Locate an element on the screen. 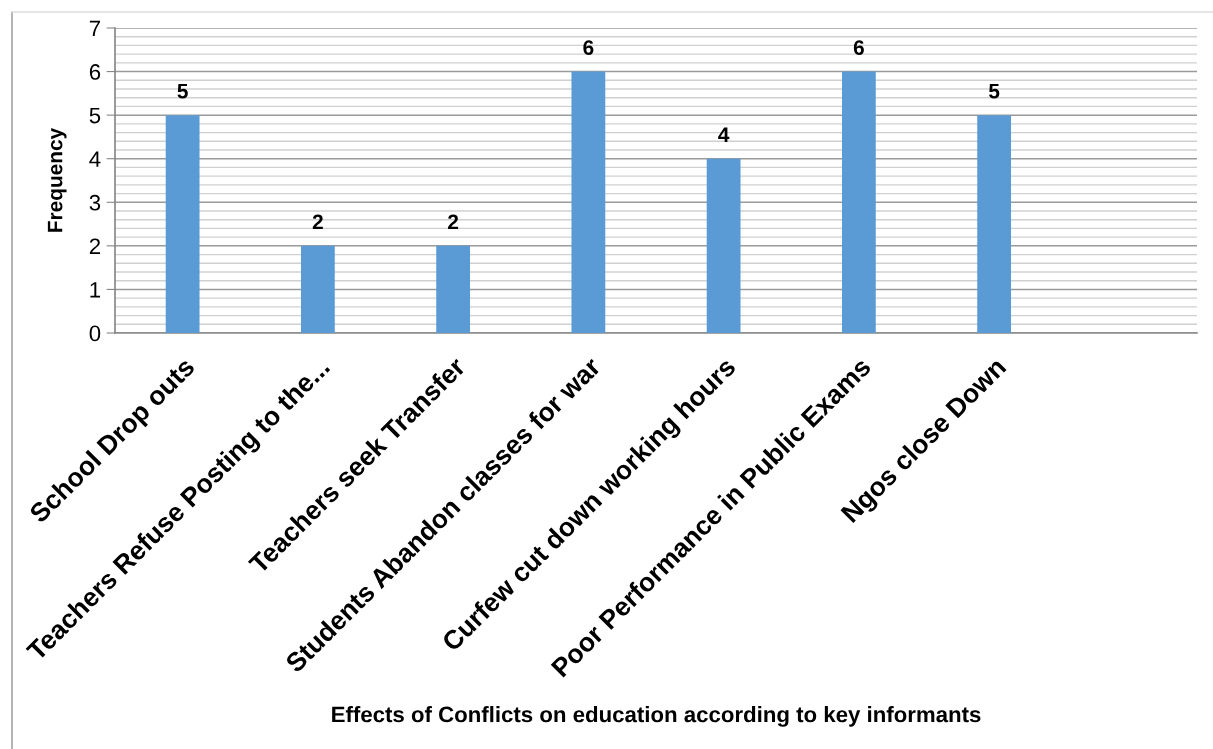 This screenshot has height=749, width=1213. y-tick-label: 4 is located at coordinates (95, 159).